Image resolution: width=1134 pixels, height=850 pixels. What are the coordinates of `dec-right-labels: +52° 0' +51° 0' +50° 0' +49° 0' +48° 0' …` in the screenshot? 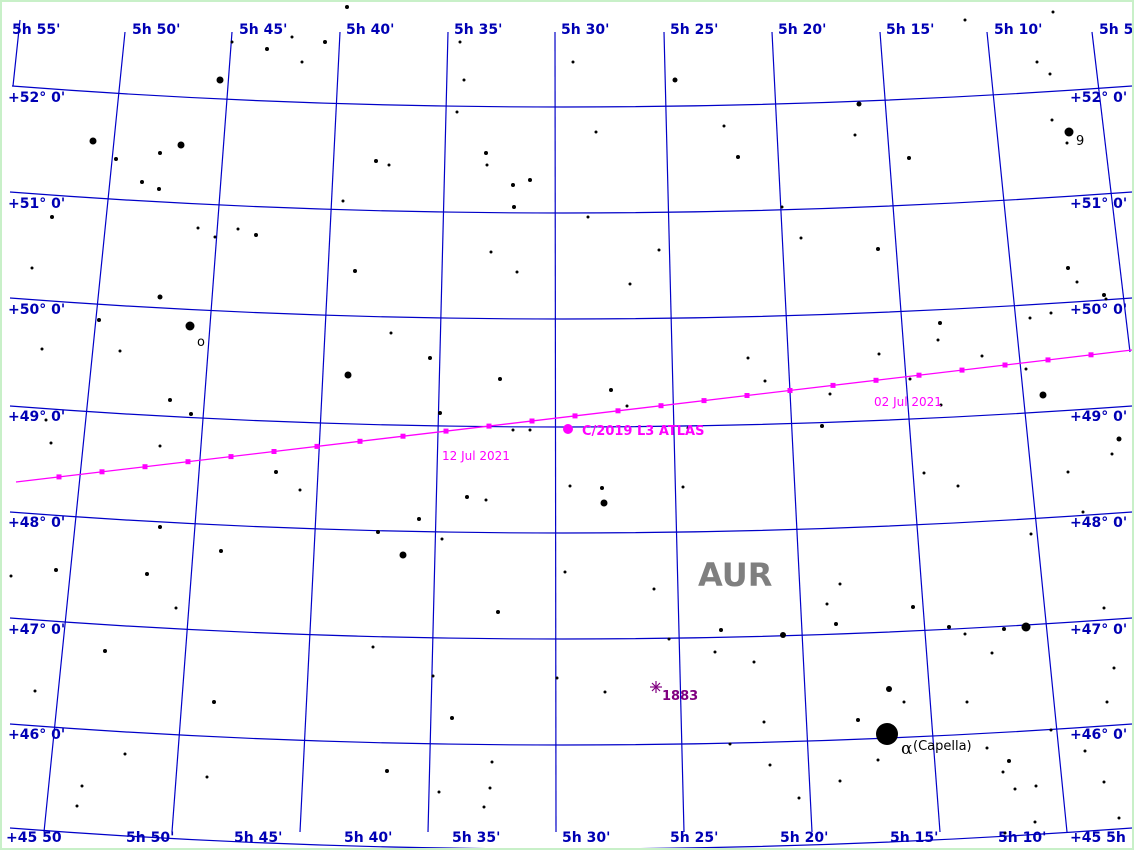 It's located at (1098, 416).